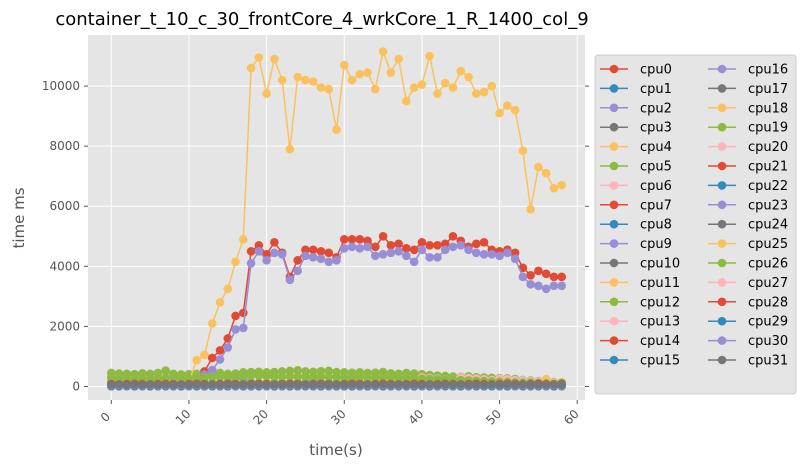 The image size is (807, 468). I want to click on legend-label: cpu26, so click(768, 264).